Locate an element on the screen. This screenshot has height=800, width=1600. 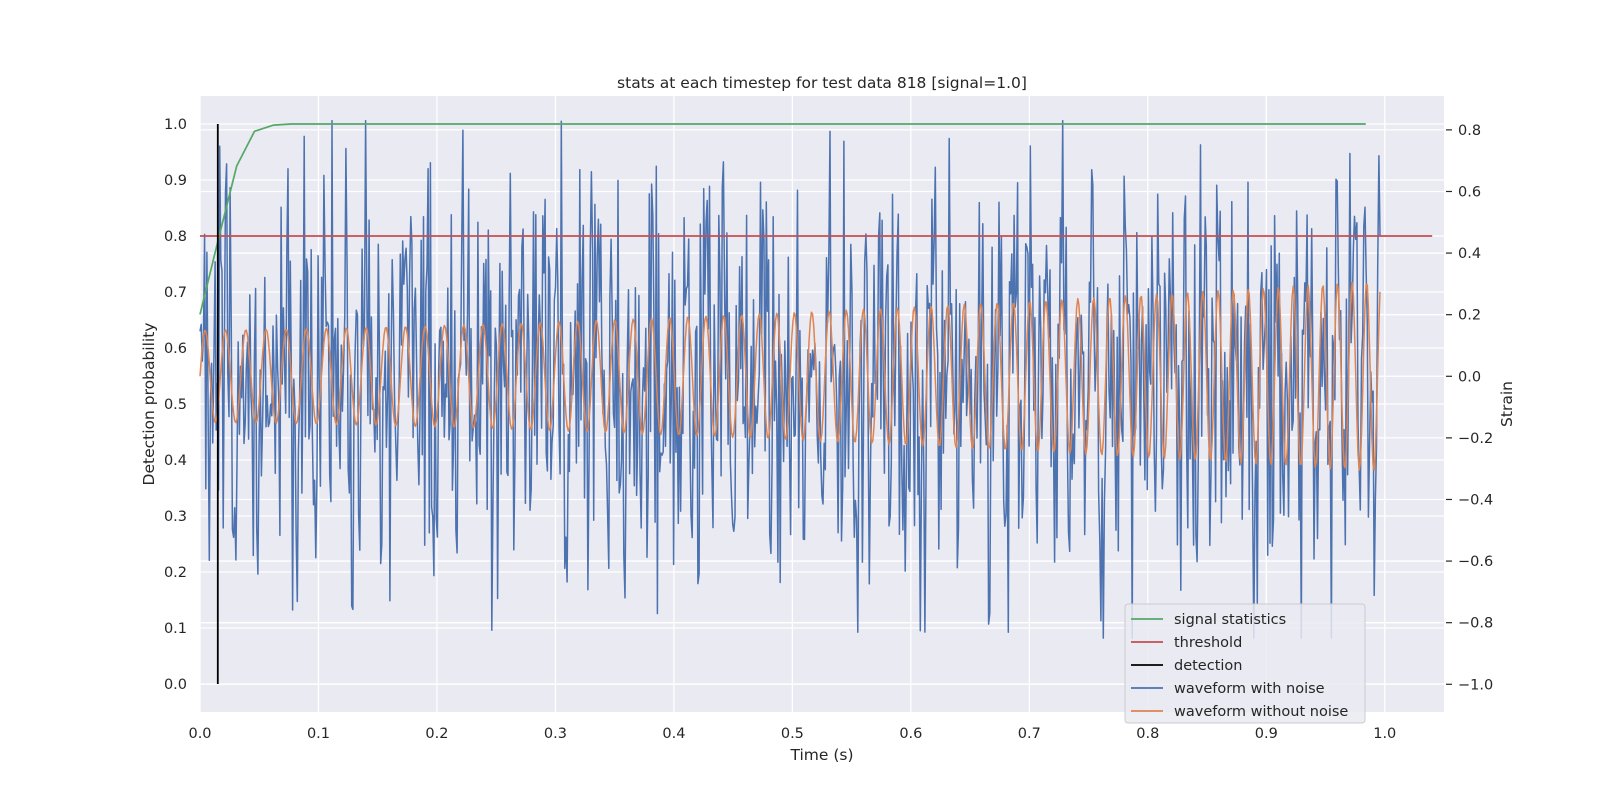
x-tick-label: 0.8 is located at coordinates (1147, 734).